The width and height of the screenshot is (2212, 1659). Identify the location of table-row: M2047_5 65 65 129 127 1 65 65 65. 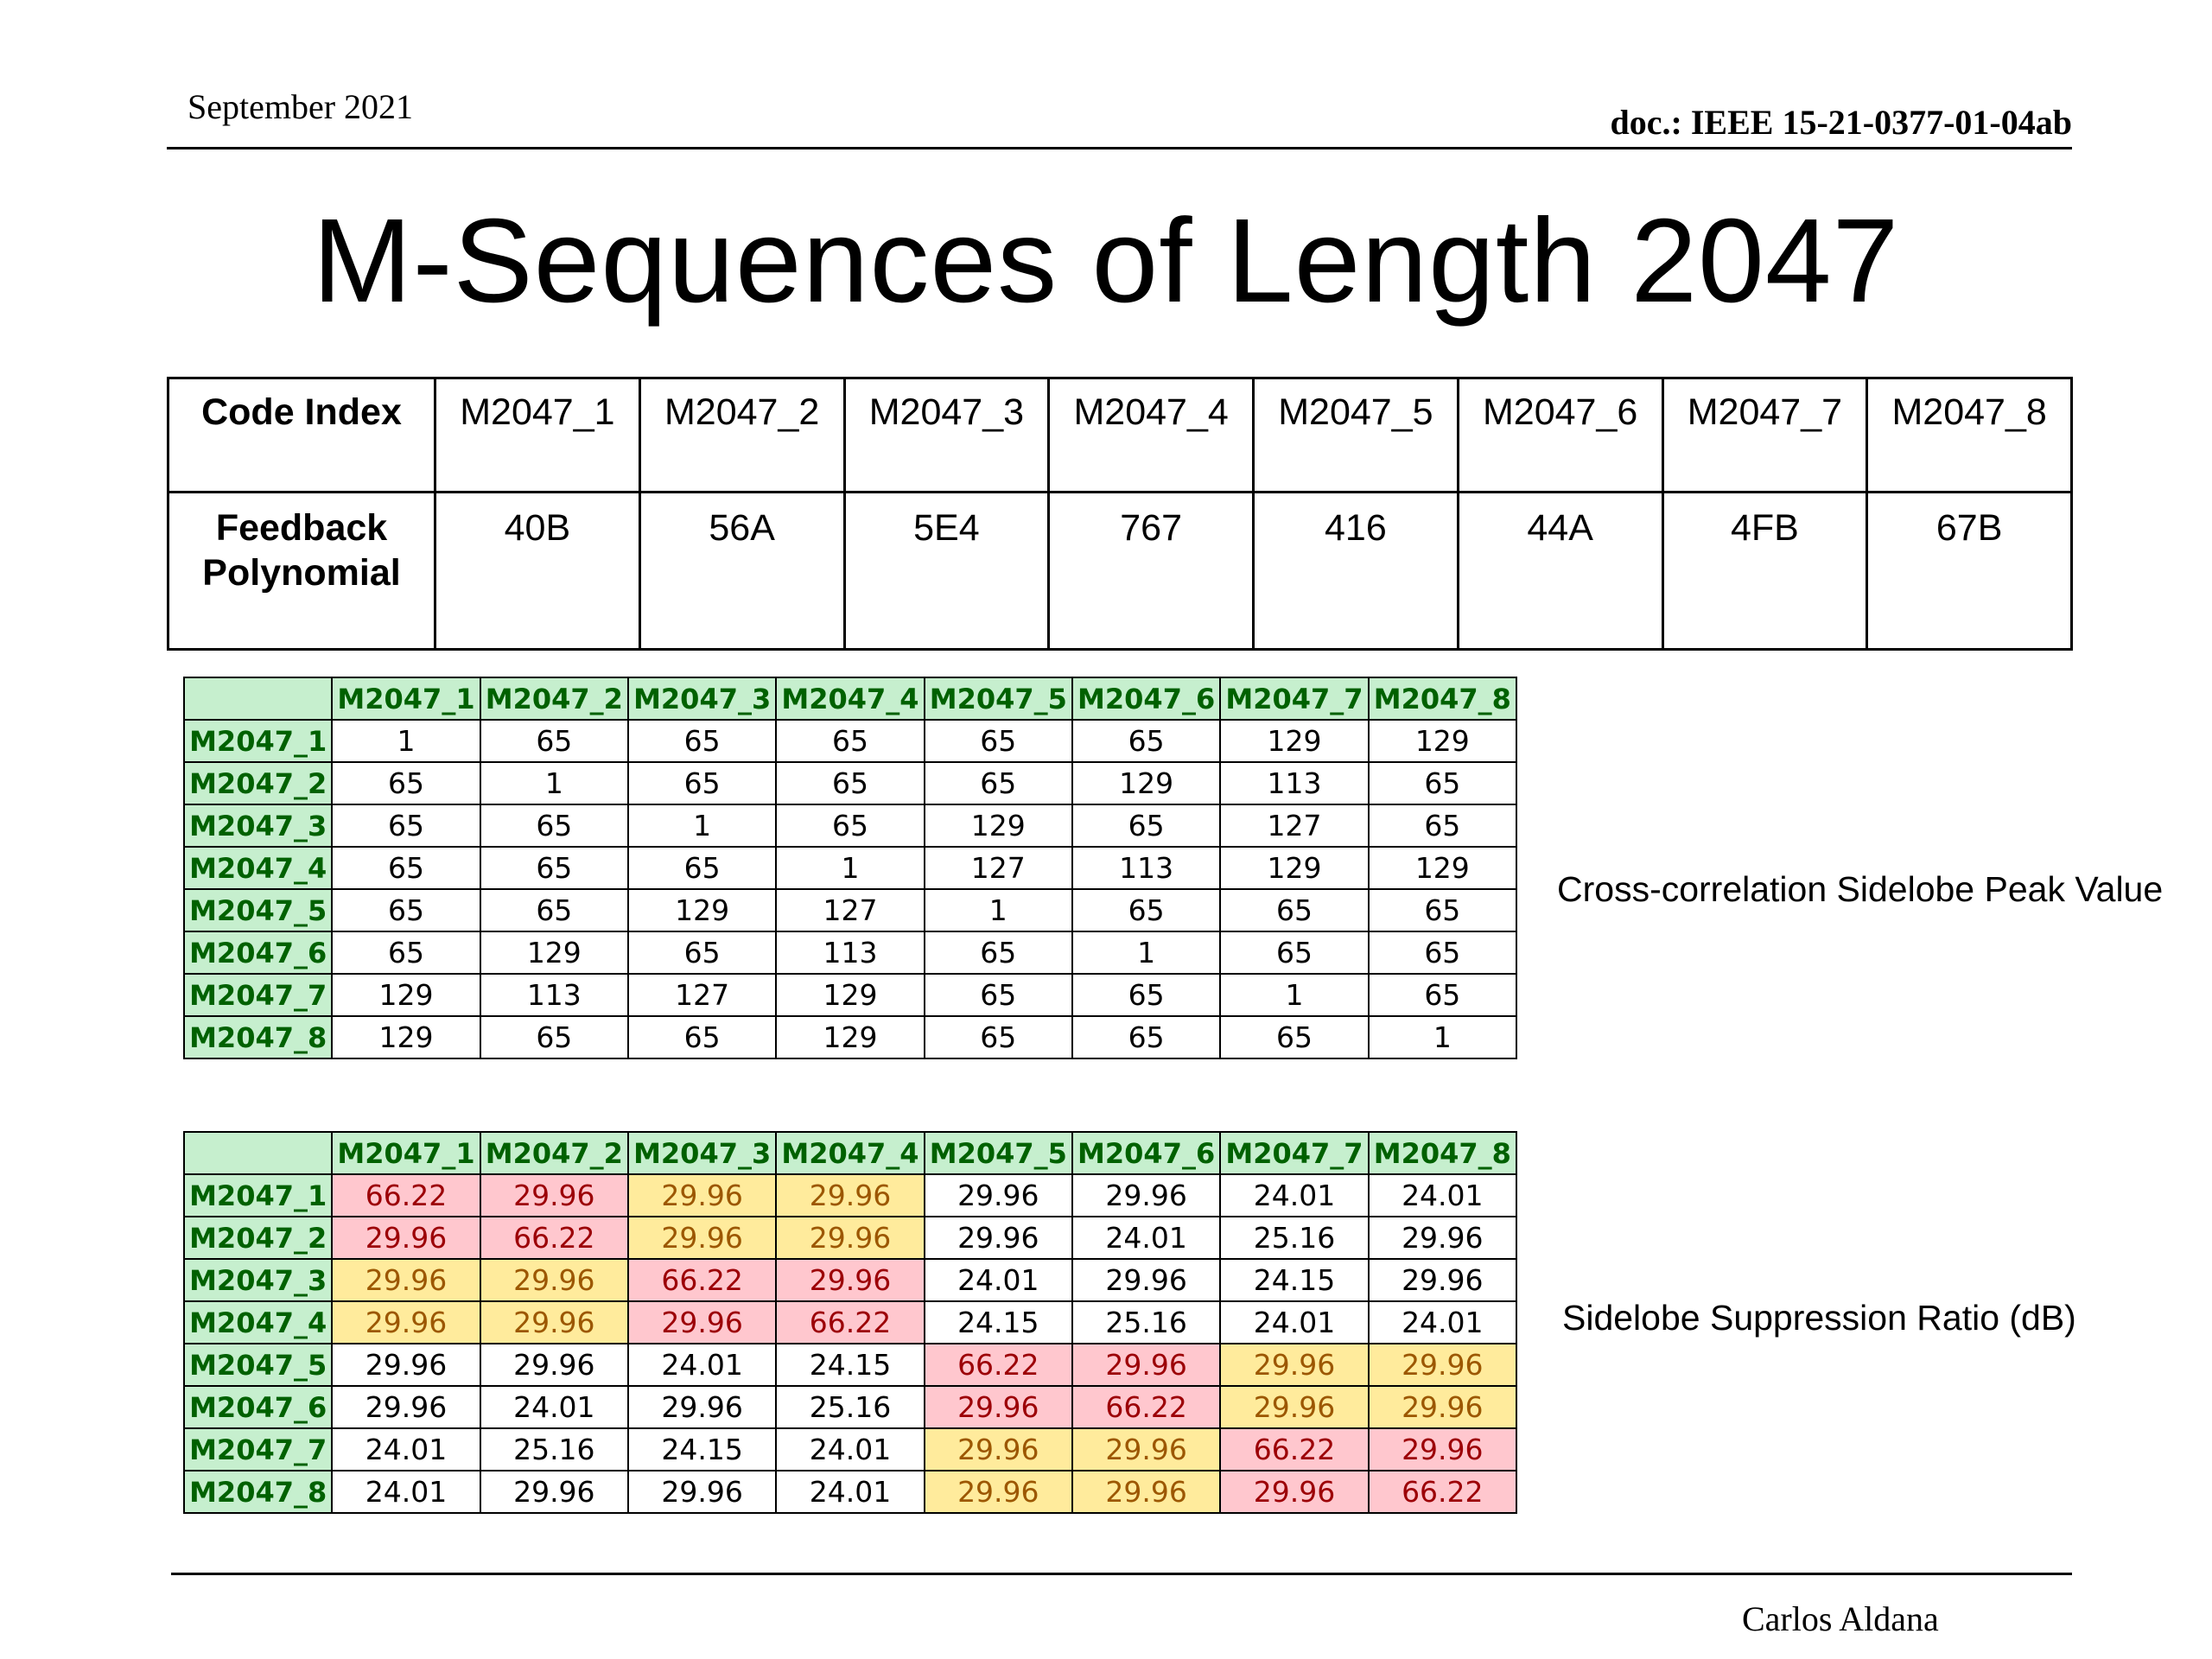
(850, 910).